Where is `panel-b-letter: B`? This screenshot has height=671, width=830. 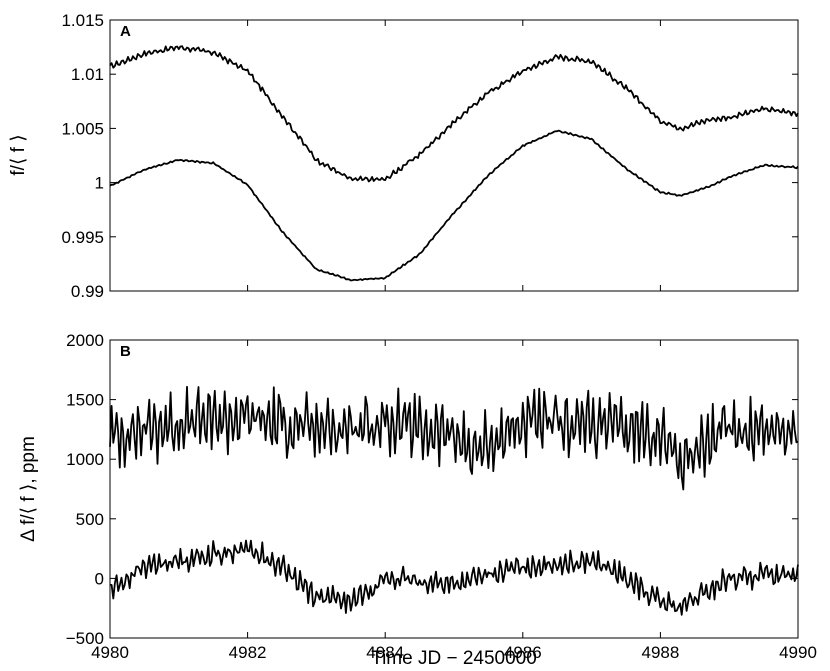
panel-b-letter: B is located at coordinates (125, 351).